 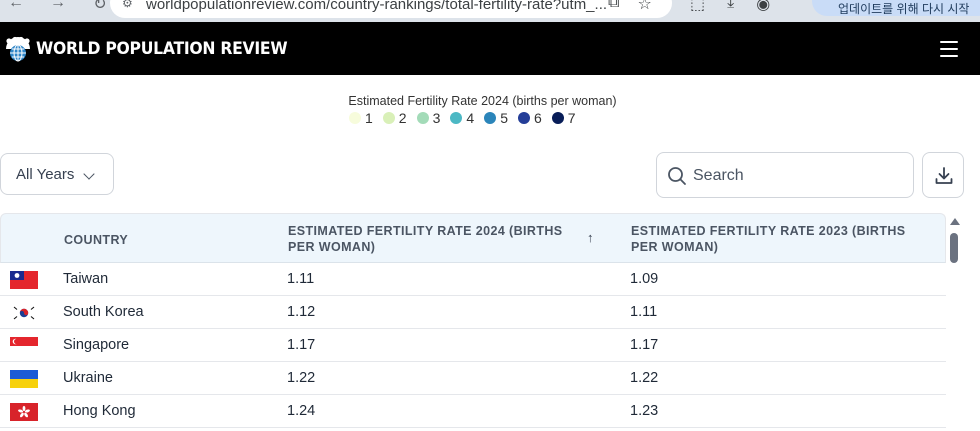 What do you see at coordinates (89, 174) in the screenshot?
I see `chevron-down-icon` at bounding box center [89, 174].